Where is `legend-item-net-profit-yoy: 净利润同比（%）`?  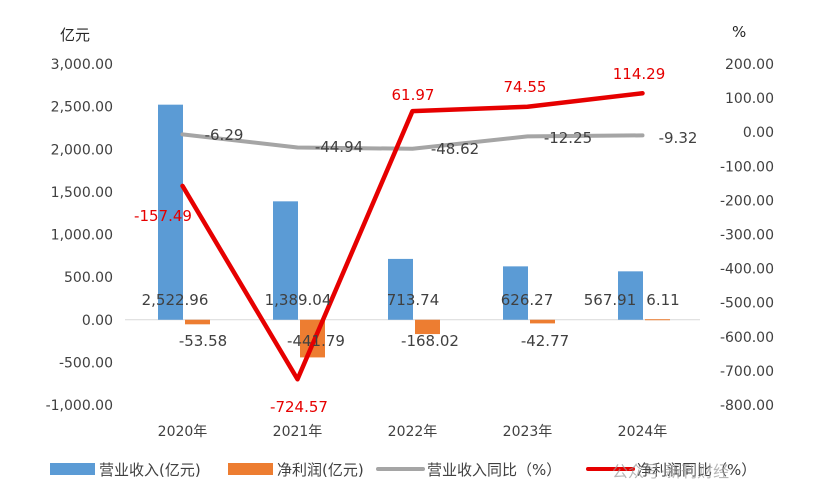
legend-item-net-profit-yoy: 净利润同比（%） is located at coordinates (671, 470).